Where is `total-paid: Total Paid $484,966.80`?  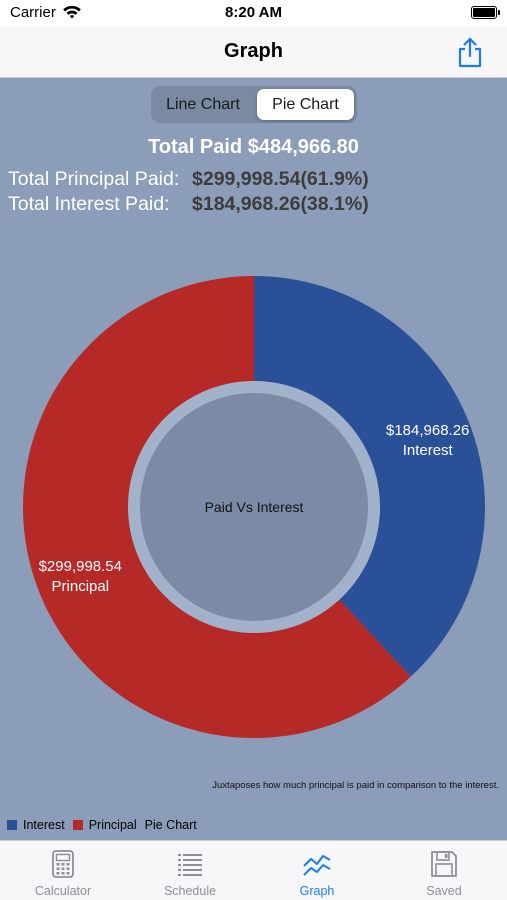 total-paid: Total Paid $484,966.80 is located at coordinates (253, 147).